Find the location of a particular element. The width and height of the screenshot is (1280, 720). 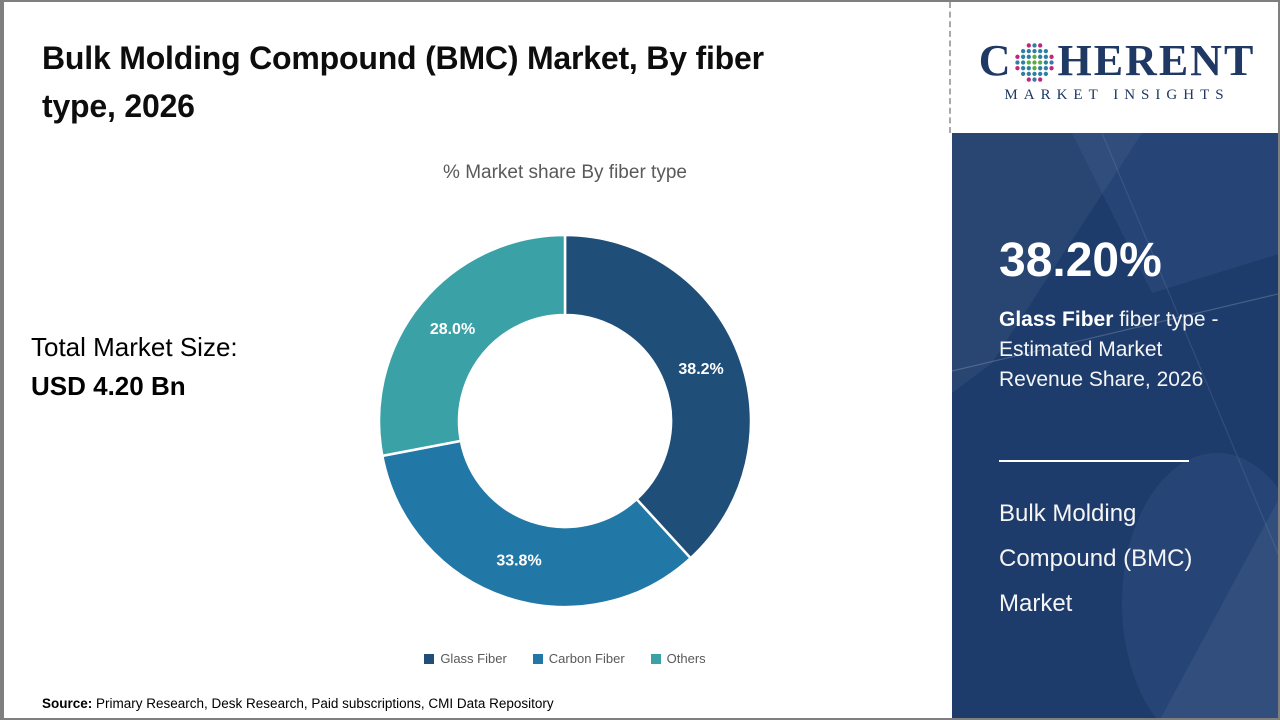

brand-wordmark: C HERENT is located at coordinates (1117, 61).